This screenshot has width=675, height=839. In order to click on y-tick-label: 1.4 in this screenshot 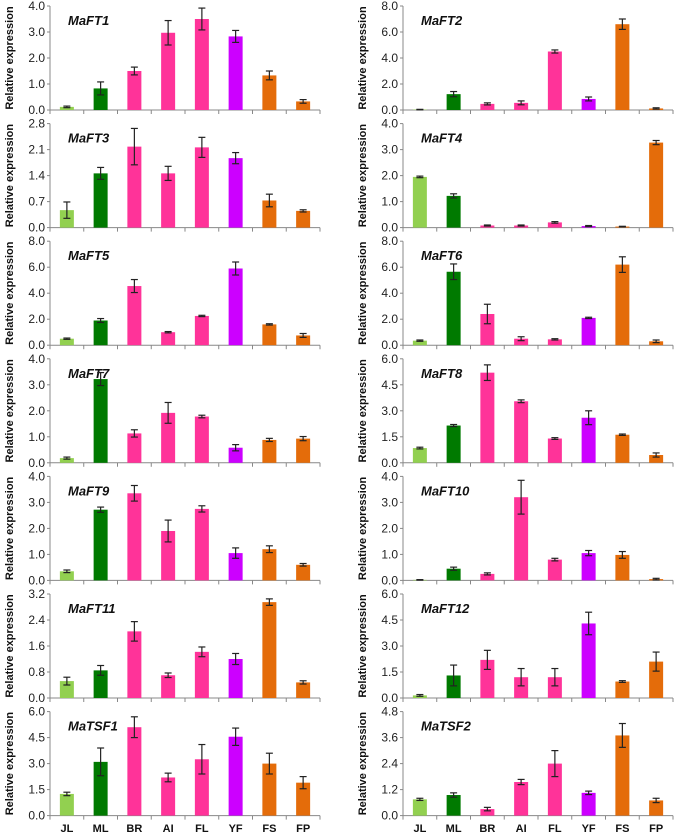, I will do `click(36, 176)`.